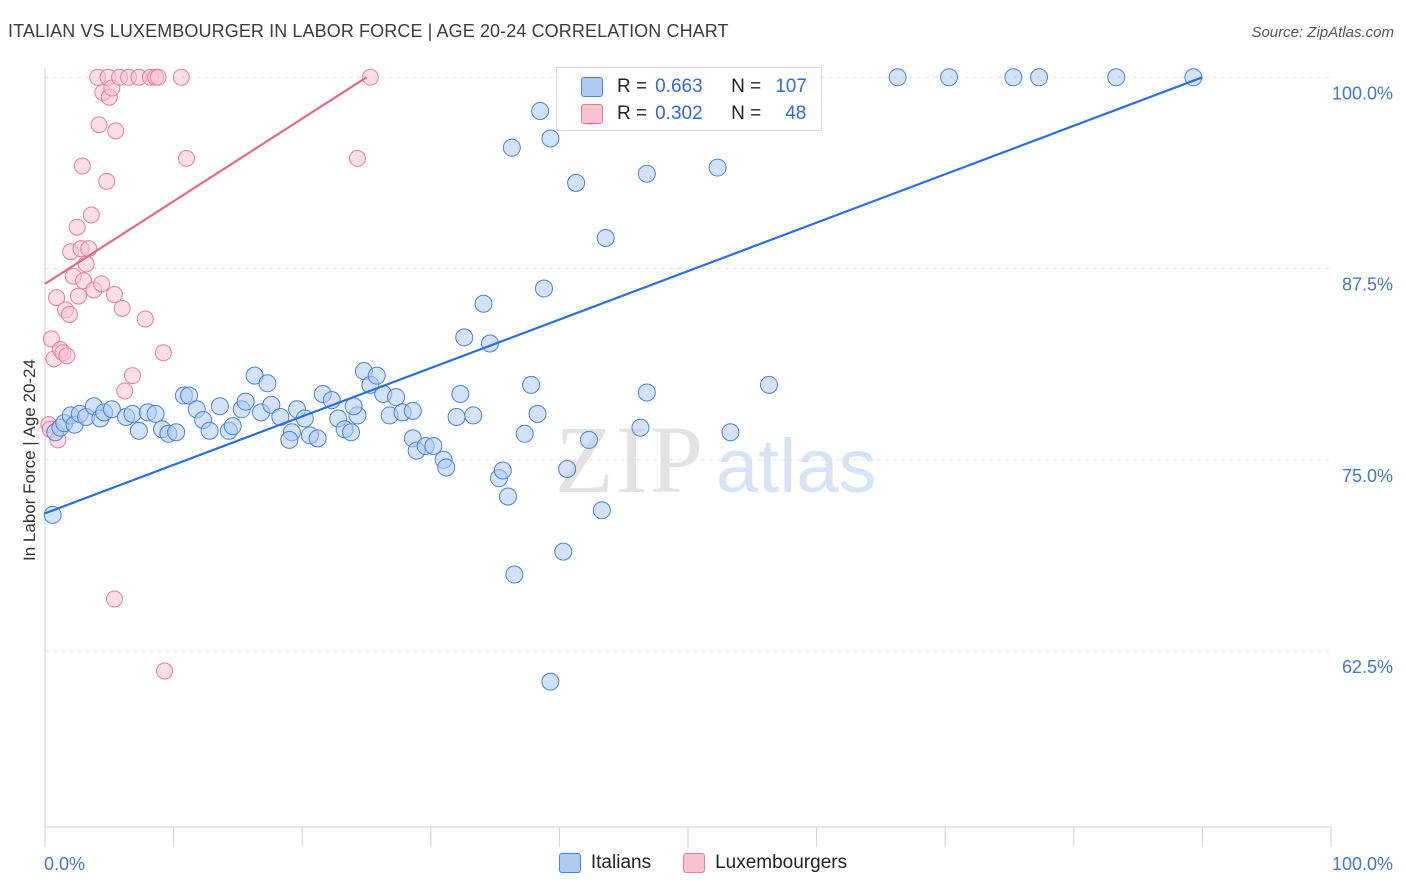 This screenshot has height=892, width=1406. Describe the element at coordinates (781, 862) in the screenshot. I see `legend-label-luxembourgers: Luxembourgers` at that location.